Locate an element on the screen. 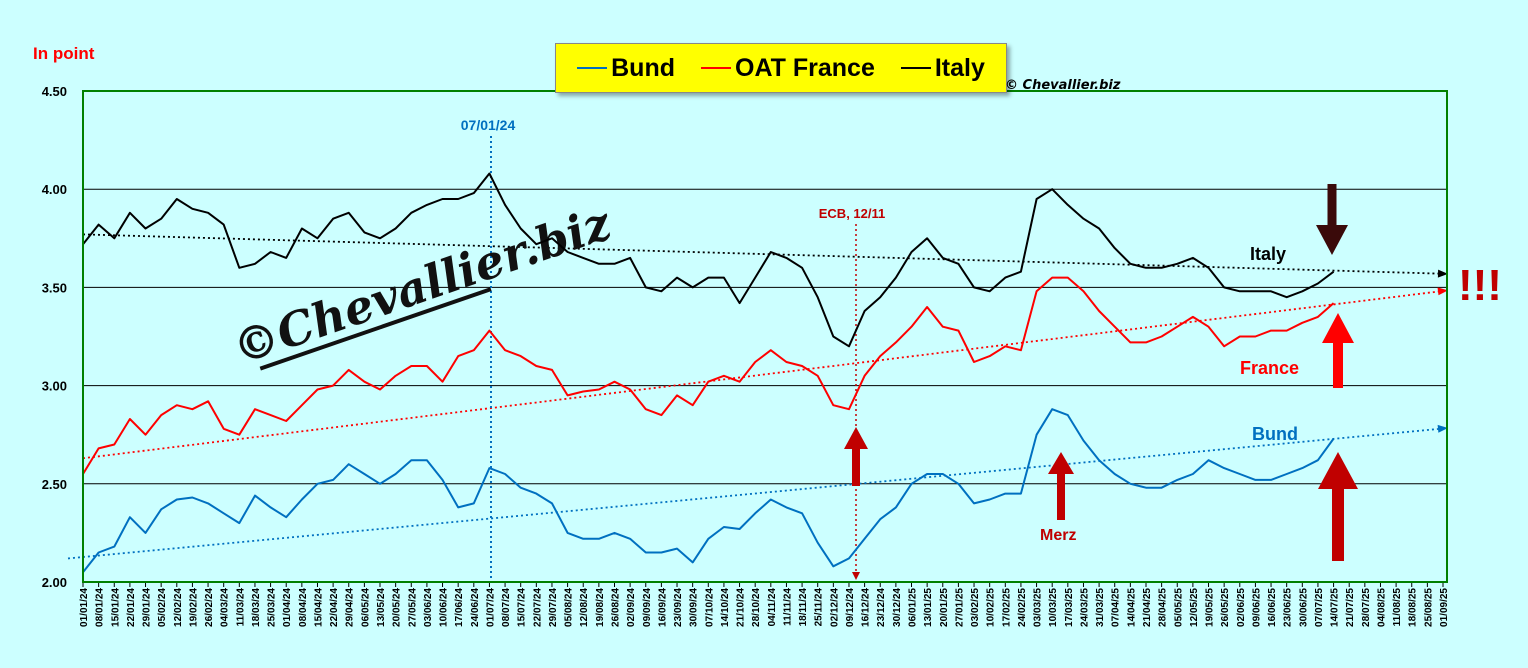 The width and height of the screenshot is (1528, 668). x-tick-label: 06/05/24 is located at coordinates (365, 607).